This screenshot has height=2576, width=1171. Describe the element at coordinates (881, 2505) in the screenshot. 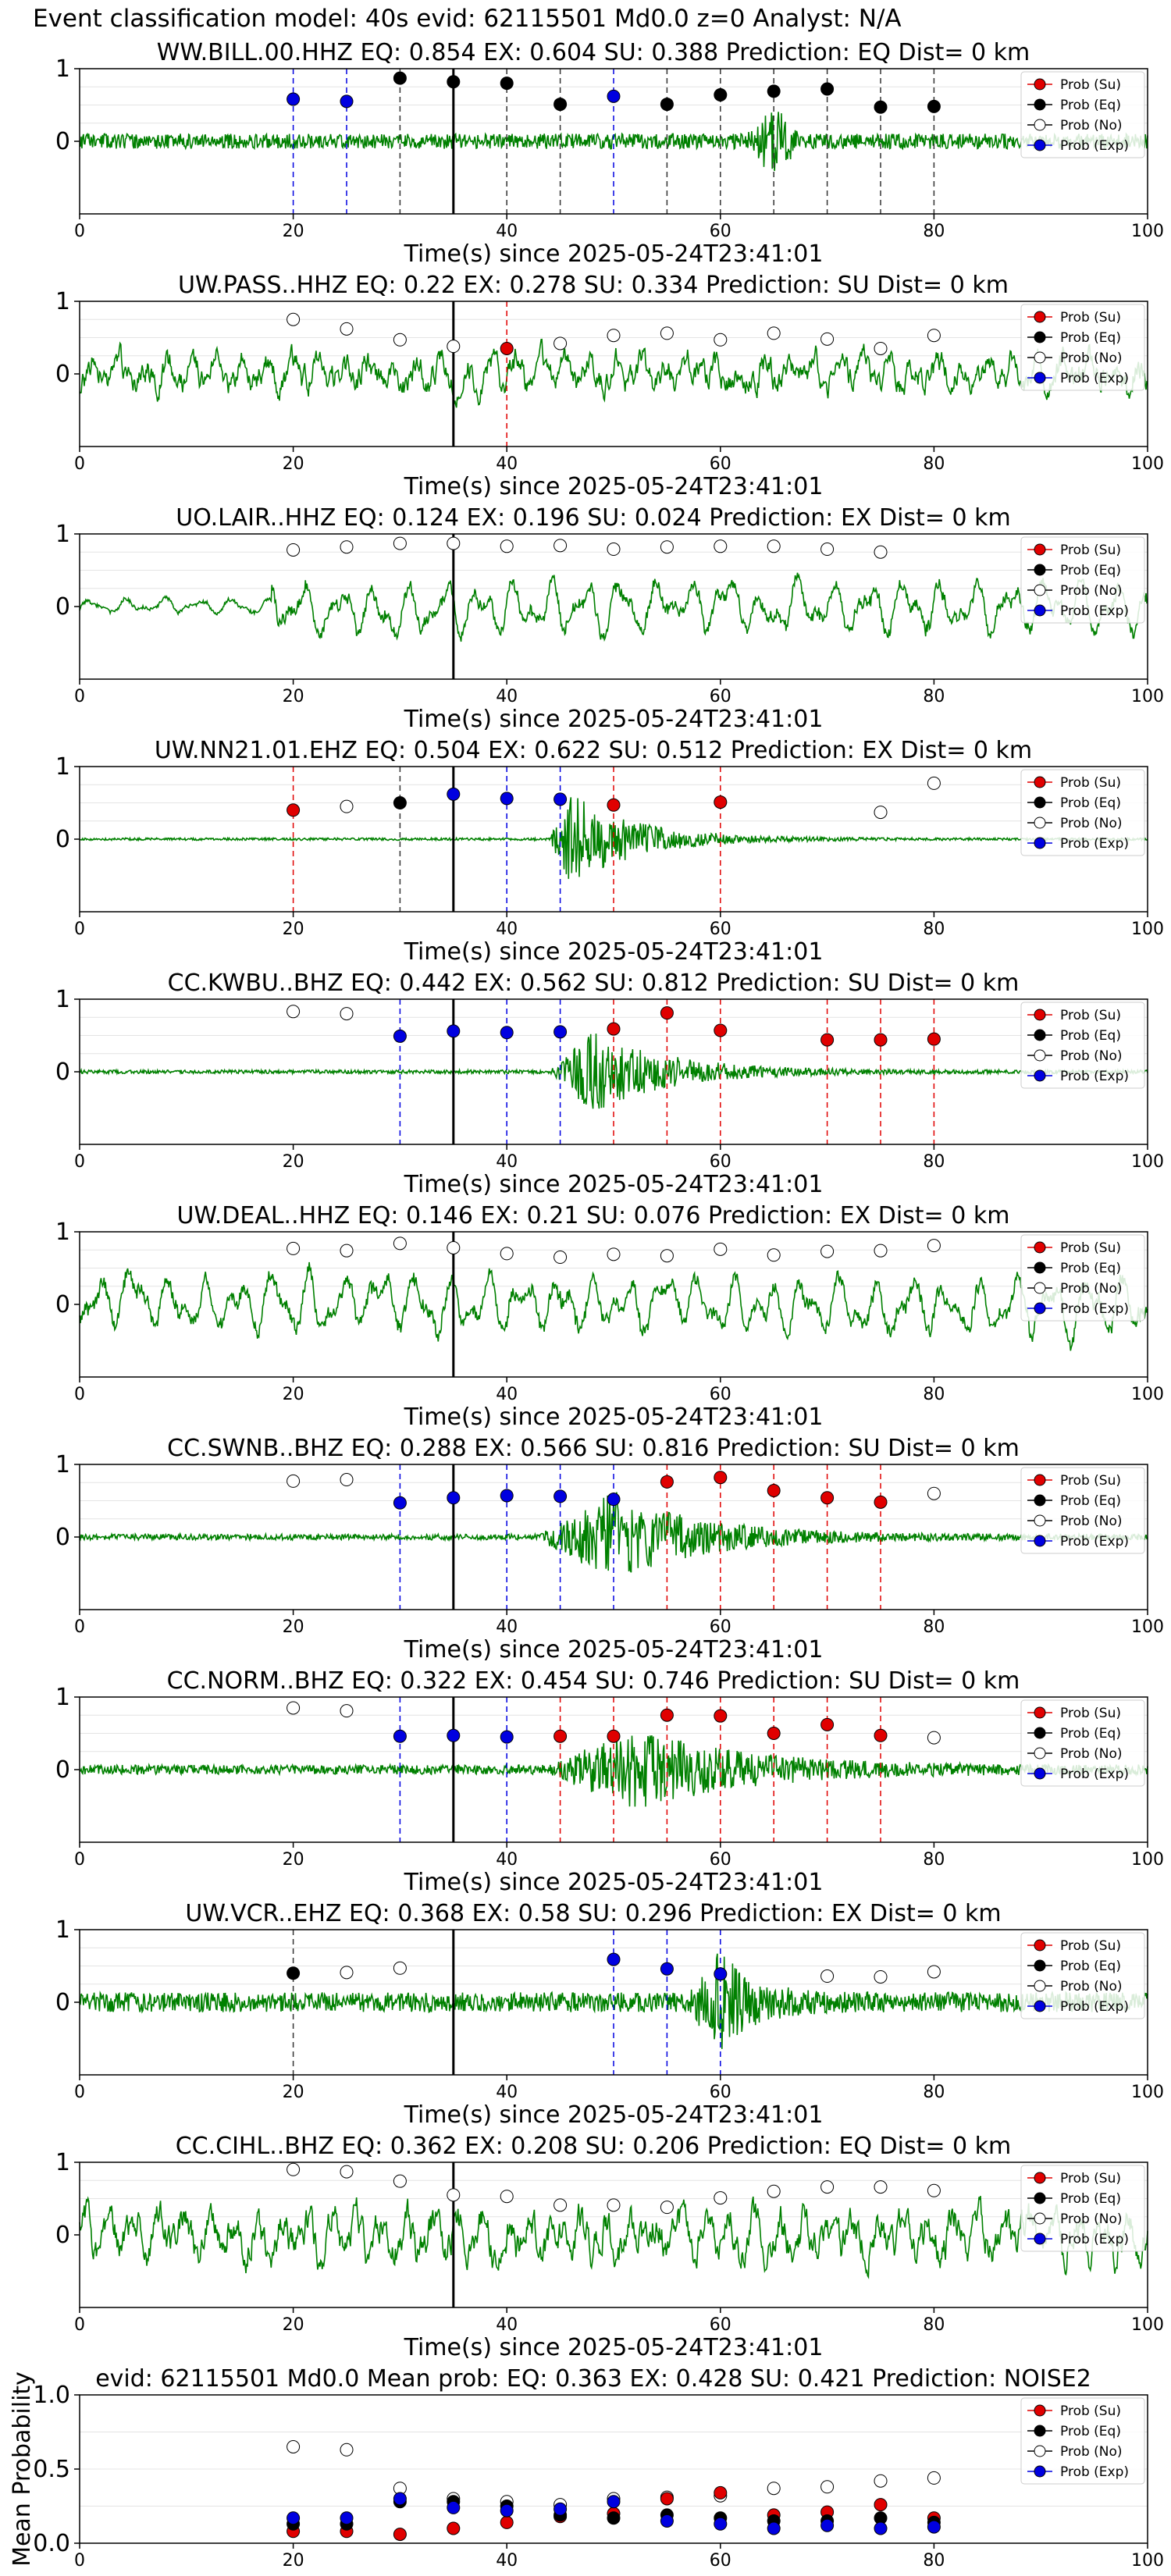

I see `mean-point-su` at that location.